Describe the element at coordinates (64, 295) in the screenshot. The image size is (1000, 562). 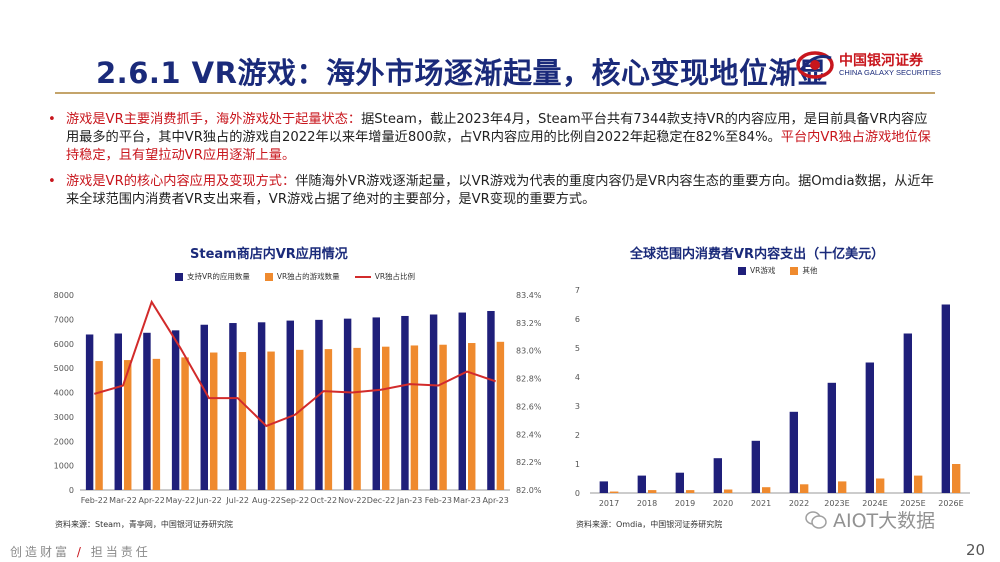
I see `y-left-tick-label: 8000` at that location.